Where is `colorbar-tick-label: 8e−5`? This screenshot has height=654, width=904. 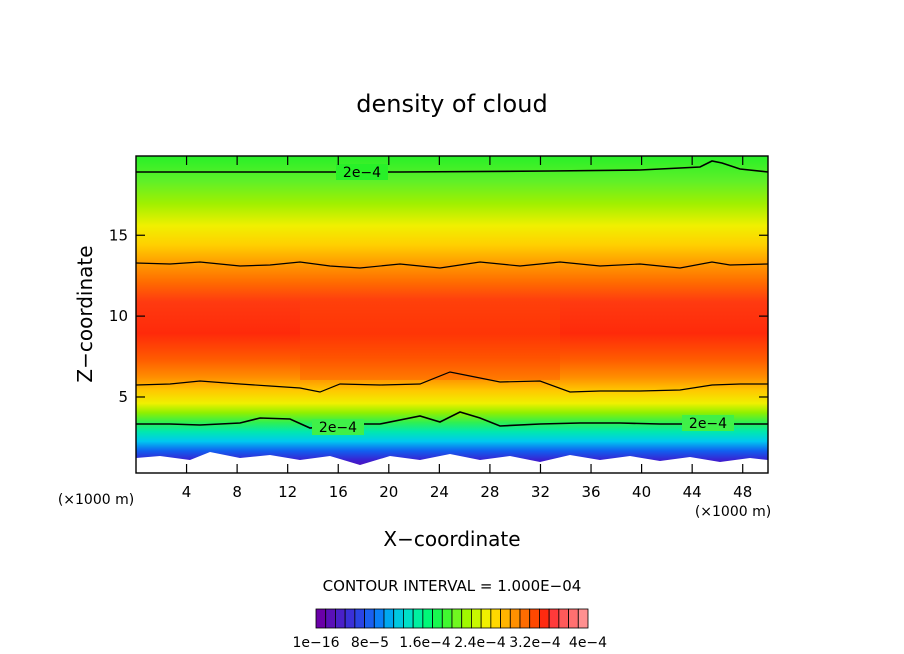
colorbar-tick-label: 8e−5 is located at coordinates (370, 643).